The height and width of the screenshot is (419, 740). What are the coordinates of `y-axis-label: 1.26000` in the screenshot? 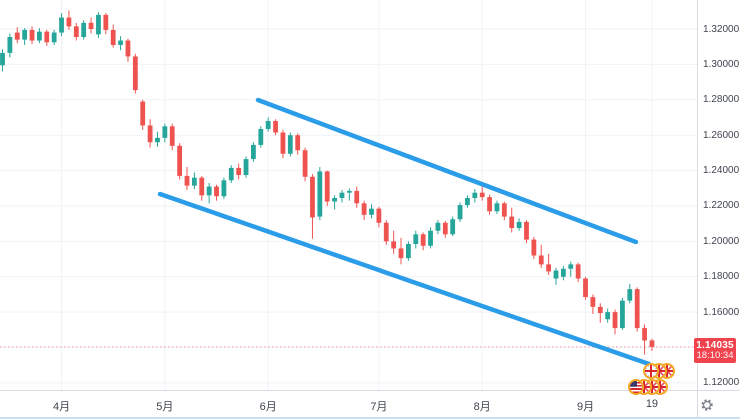 It's located at (721, 135).